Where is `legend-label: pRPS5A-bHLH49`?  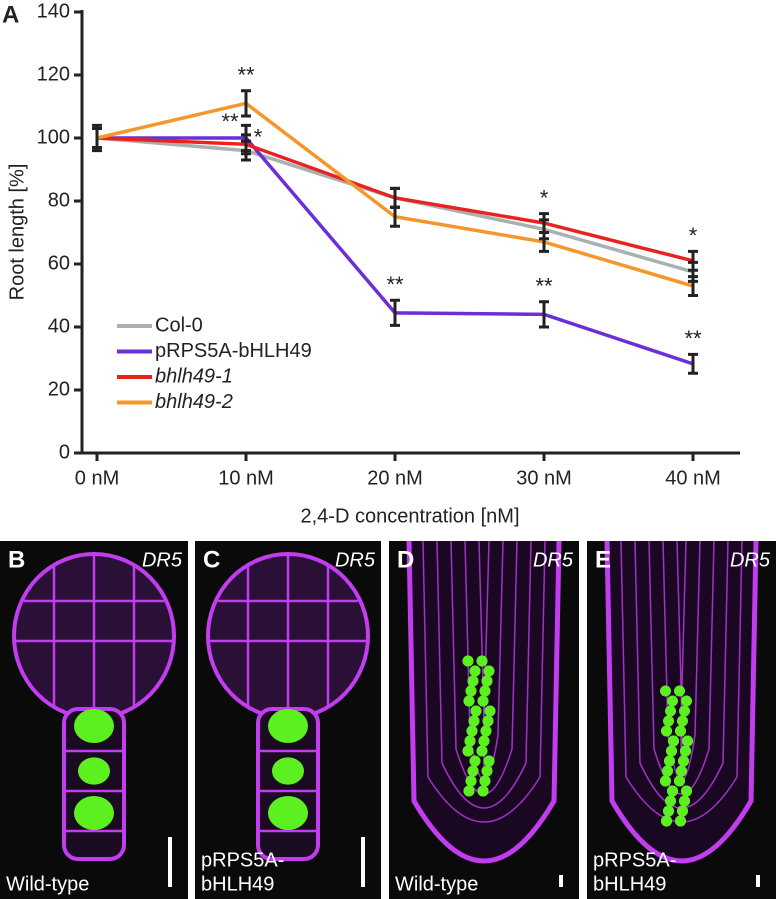
legend-label: pRPS5A-bHLH49 is located at coordinates (233, 351).